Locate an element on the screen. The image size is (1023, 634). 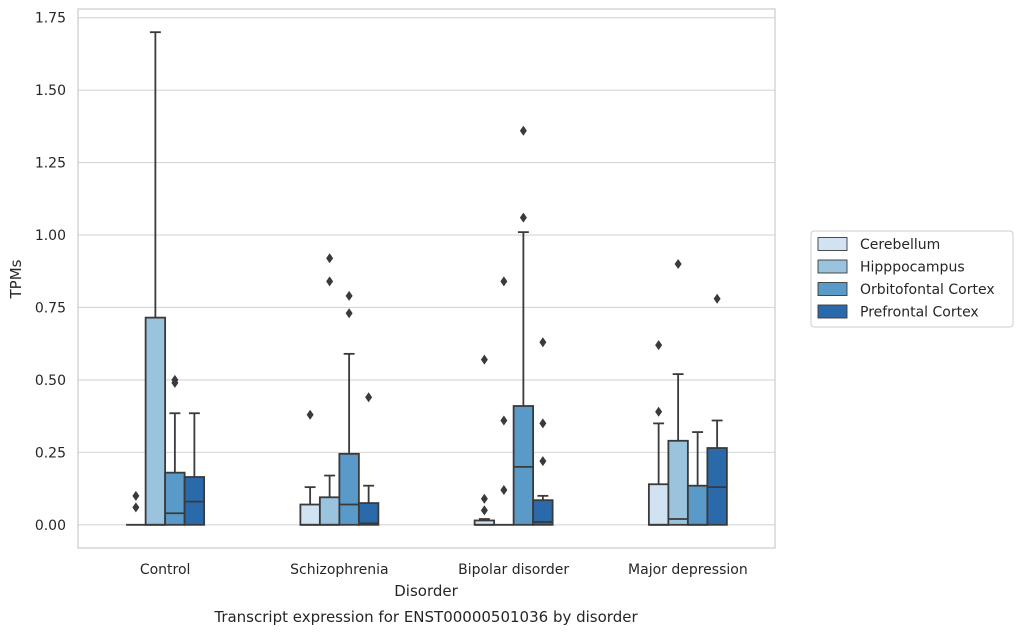
y-axis-label: TPMs is located at coordinates (16, 279).